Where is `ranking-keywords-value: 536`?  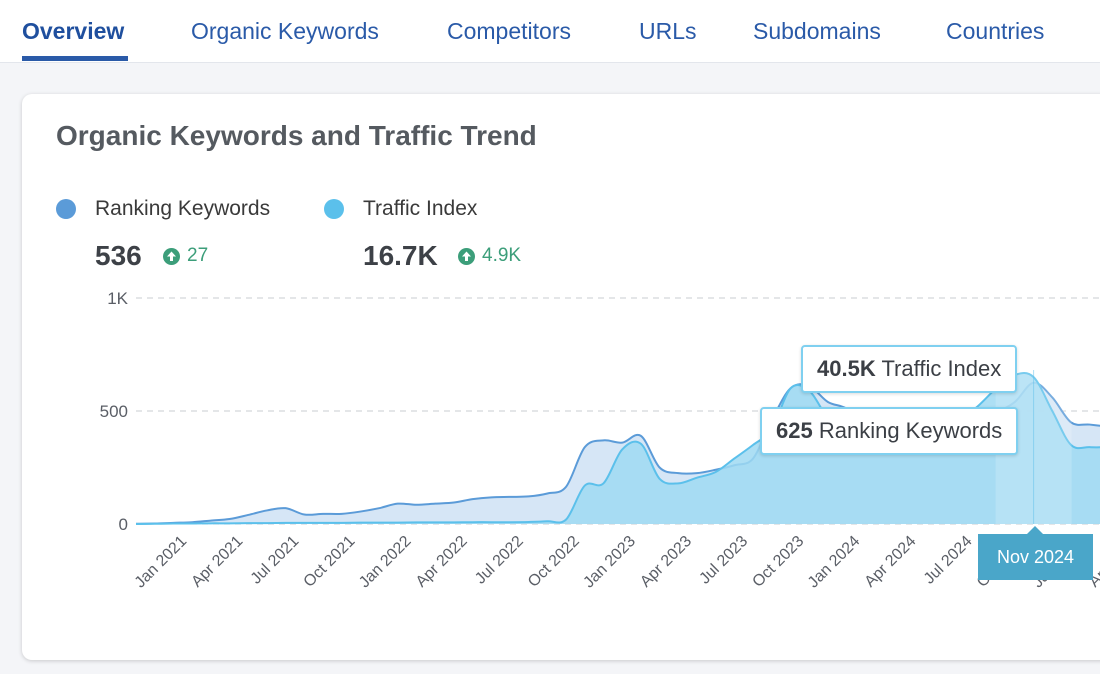
ranking-keywords-value: 536 is located at coordinates (118, 255).